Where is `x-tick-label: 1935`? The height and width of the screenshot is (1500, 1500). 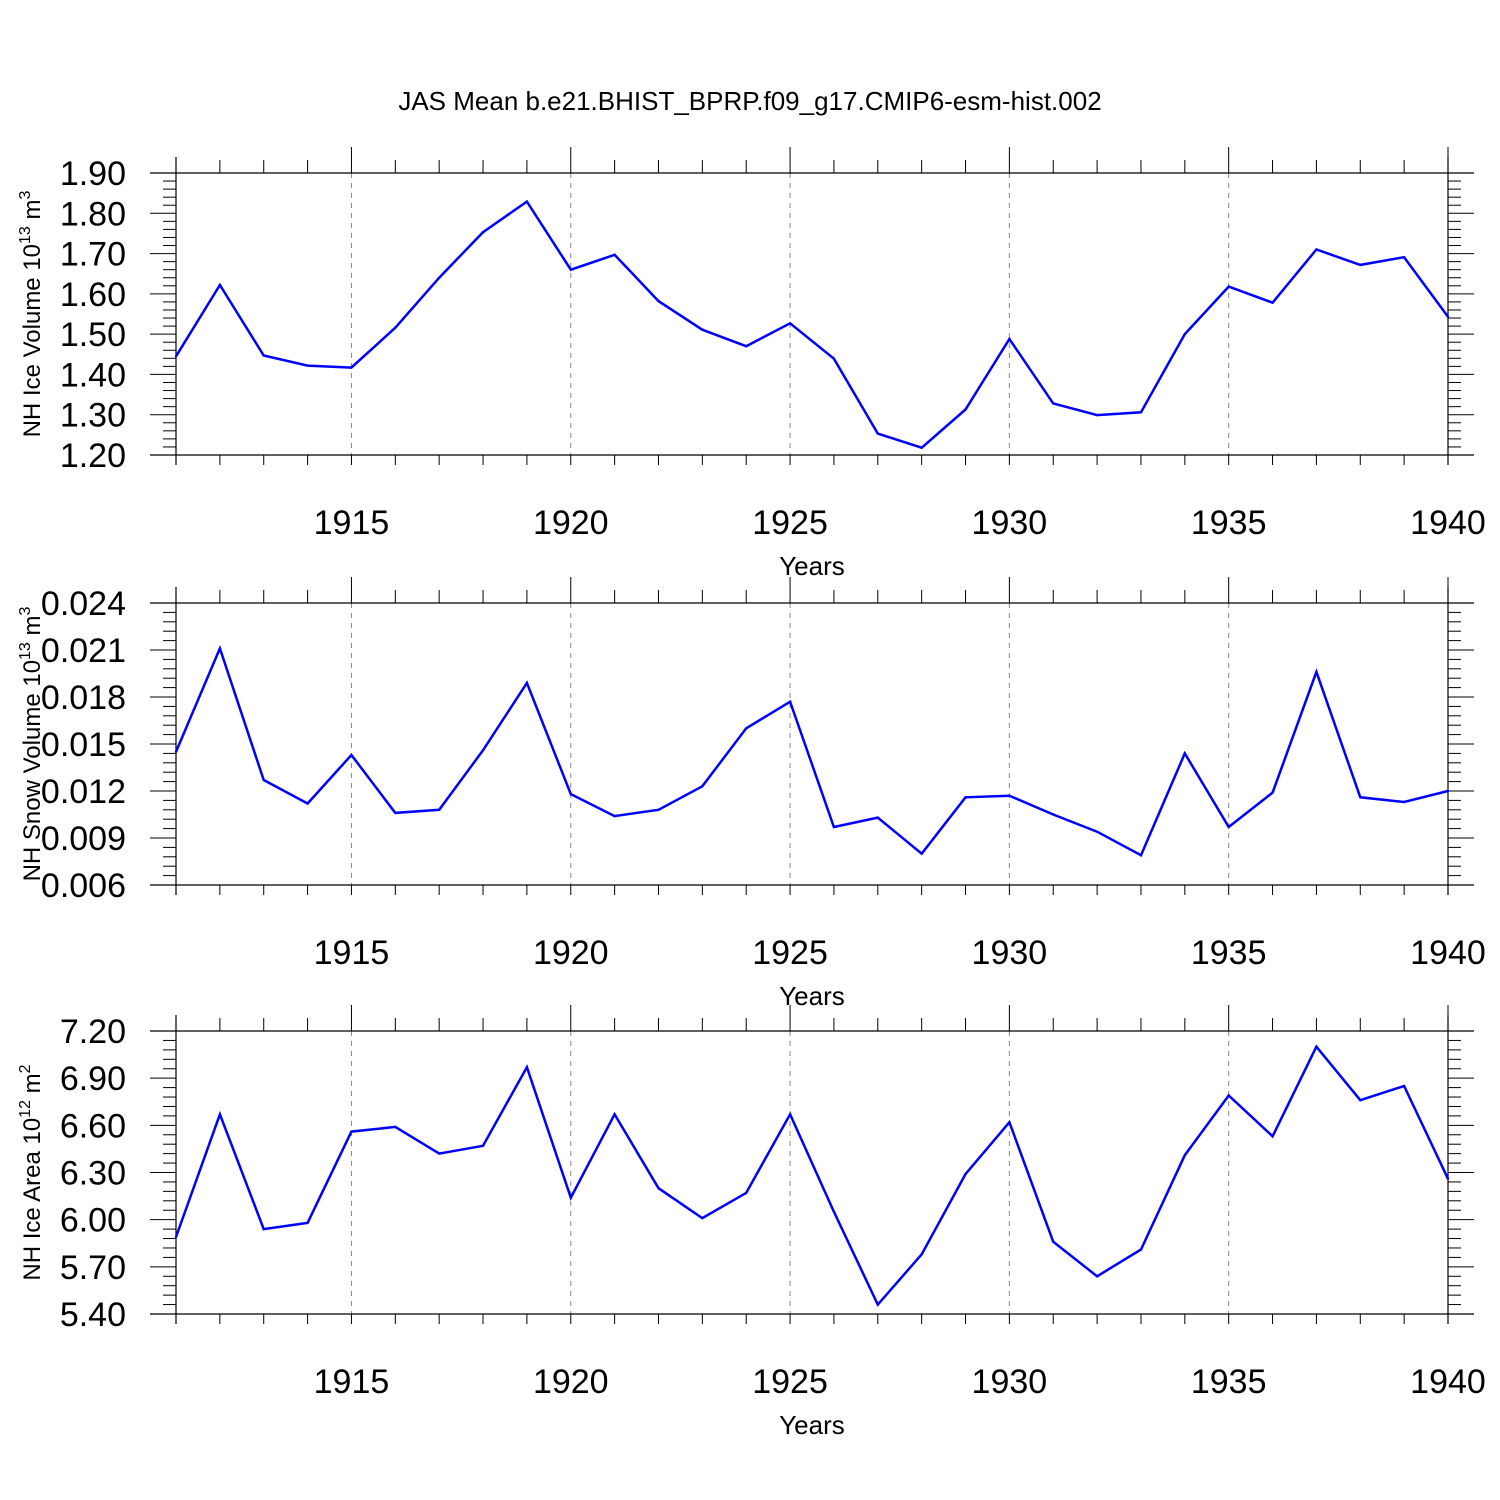 x-tick-label: 1935 is located at coordinates (1229, 953).